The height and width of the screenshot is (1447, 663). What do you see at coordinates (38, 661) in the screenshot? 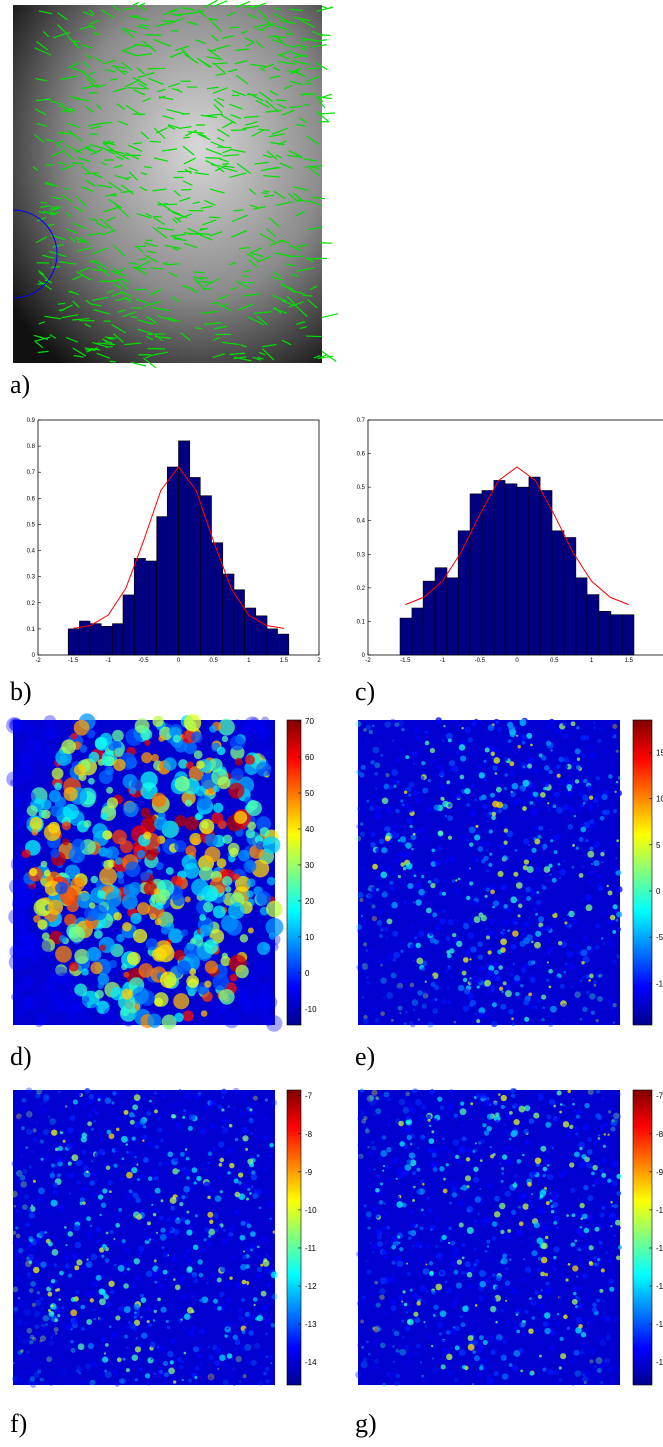
I see `x-tick-label: -2` at bounding box center [38, 661].